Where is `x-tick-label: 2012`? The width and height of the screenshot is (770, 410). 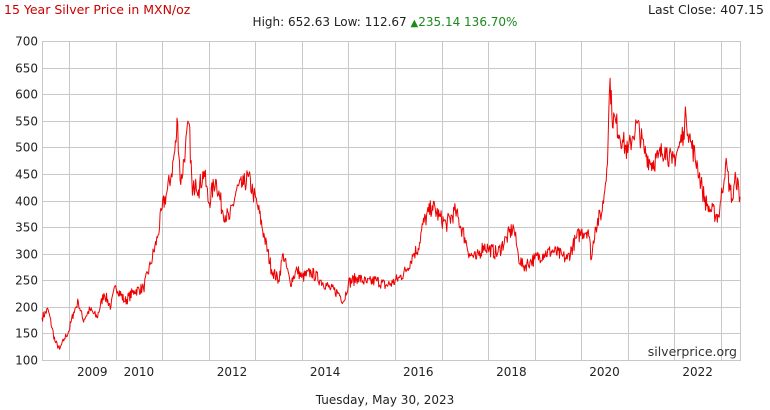
x-tick-label: 2012 is located at coordinates (232, 372).